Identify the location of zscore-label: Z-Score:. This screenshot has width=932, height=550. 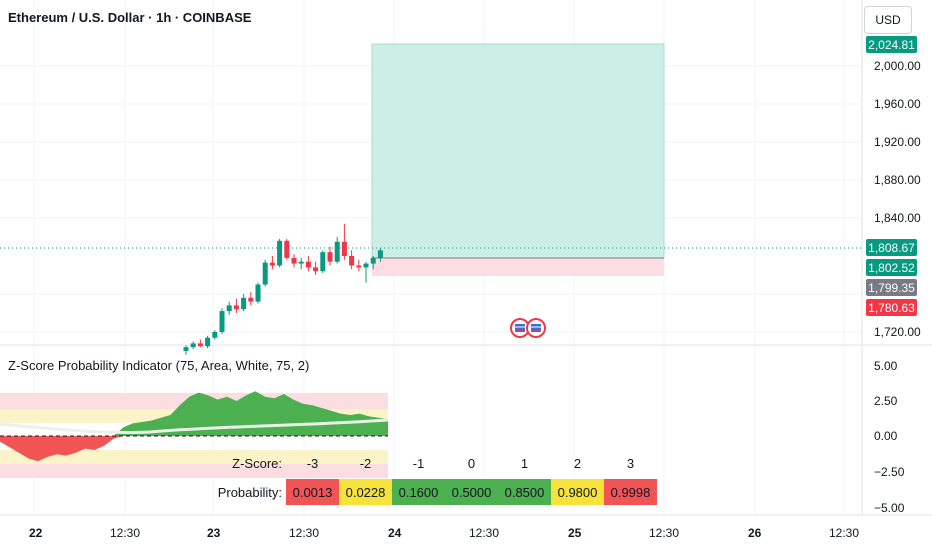
(257, 463).